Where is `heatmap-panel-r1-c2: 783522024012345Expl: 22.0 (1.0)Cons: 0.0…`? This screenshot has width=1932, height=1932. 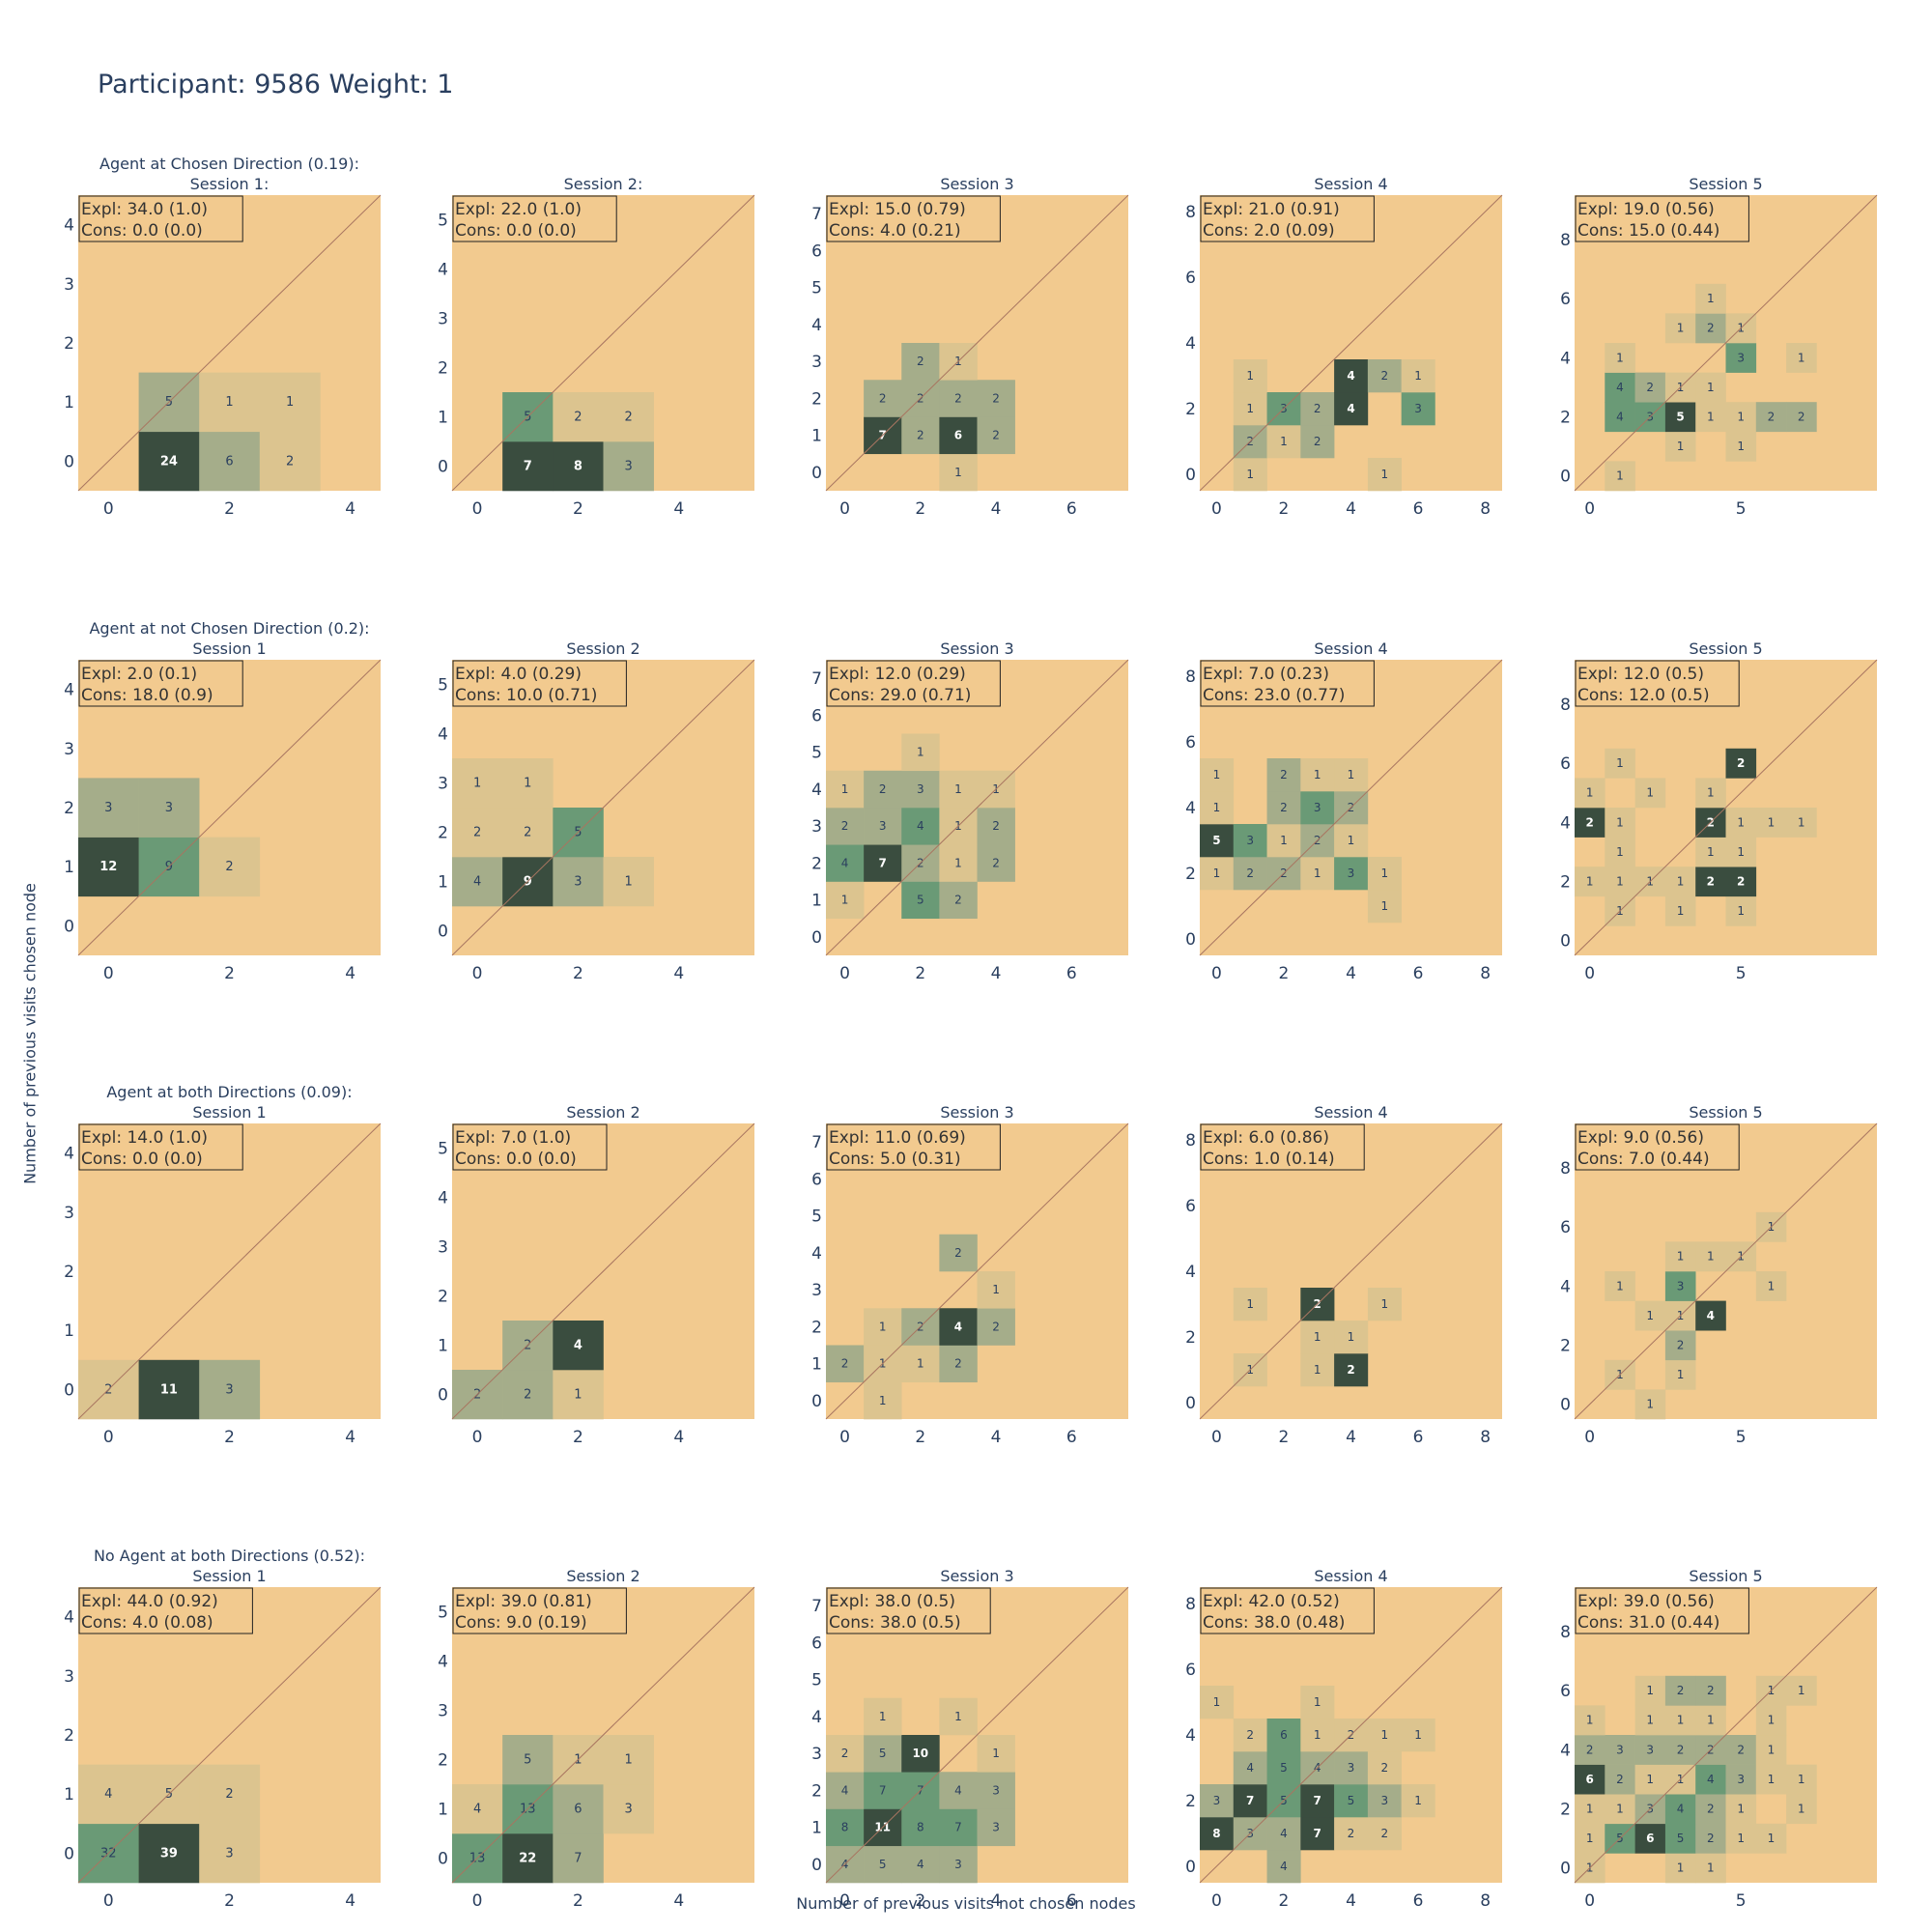
heatmap-panel-r1-c2: 783522024012345Expl: 22.0 (1.0)Cons: 0.0… is located at coordinates (596, 347).